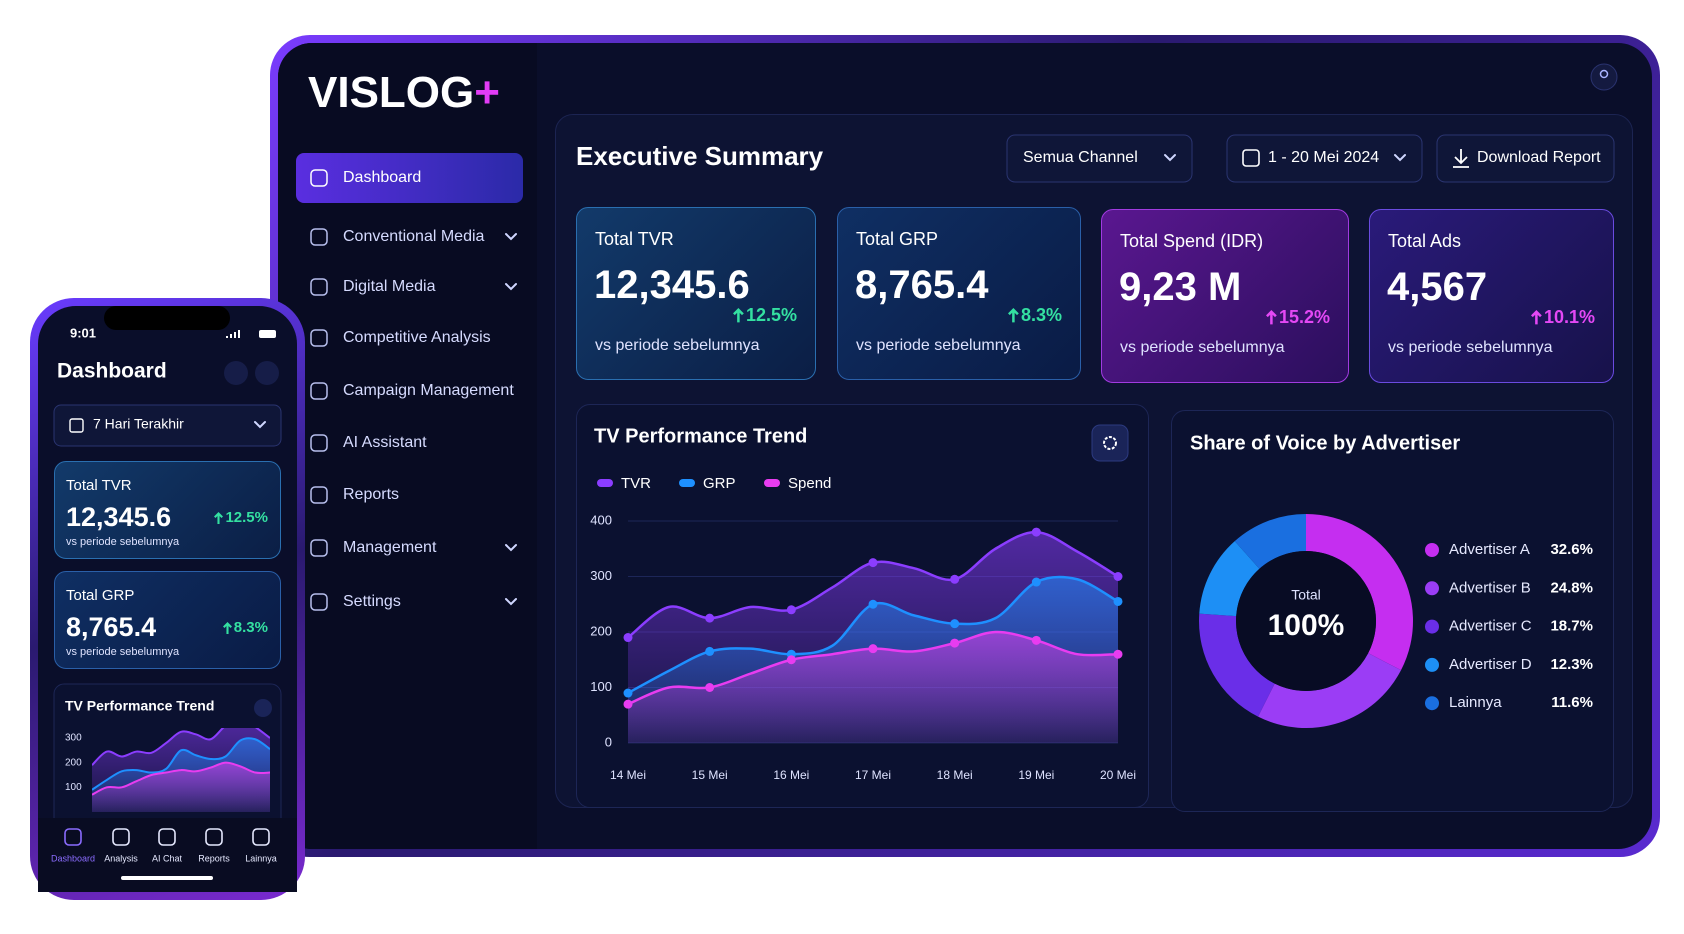 The width and height of the screenshot is (1684, 934). Describe the element at coordinates (634, 239) in the screenshot. I see `kpi-label: Total TVR` at that location.